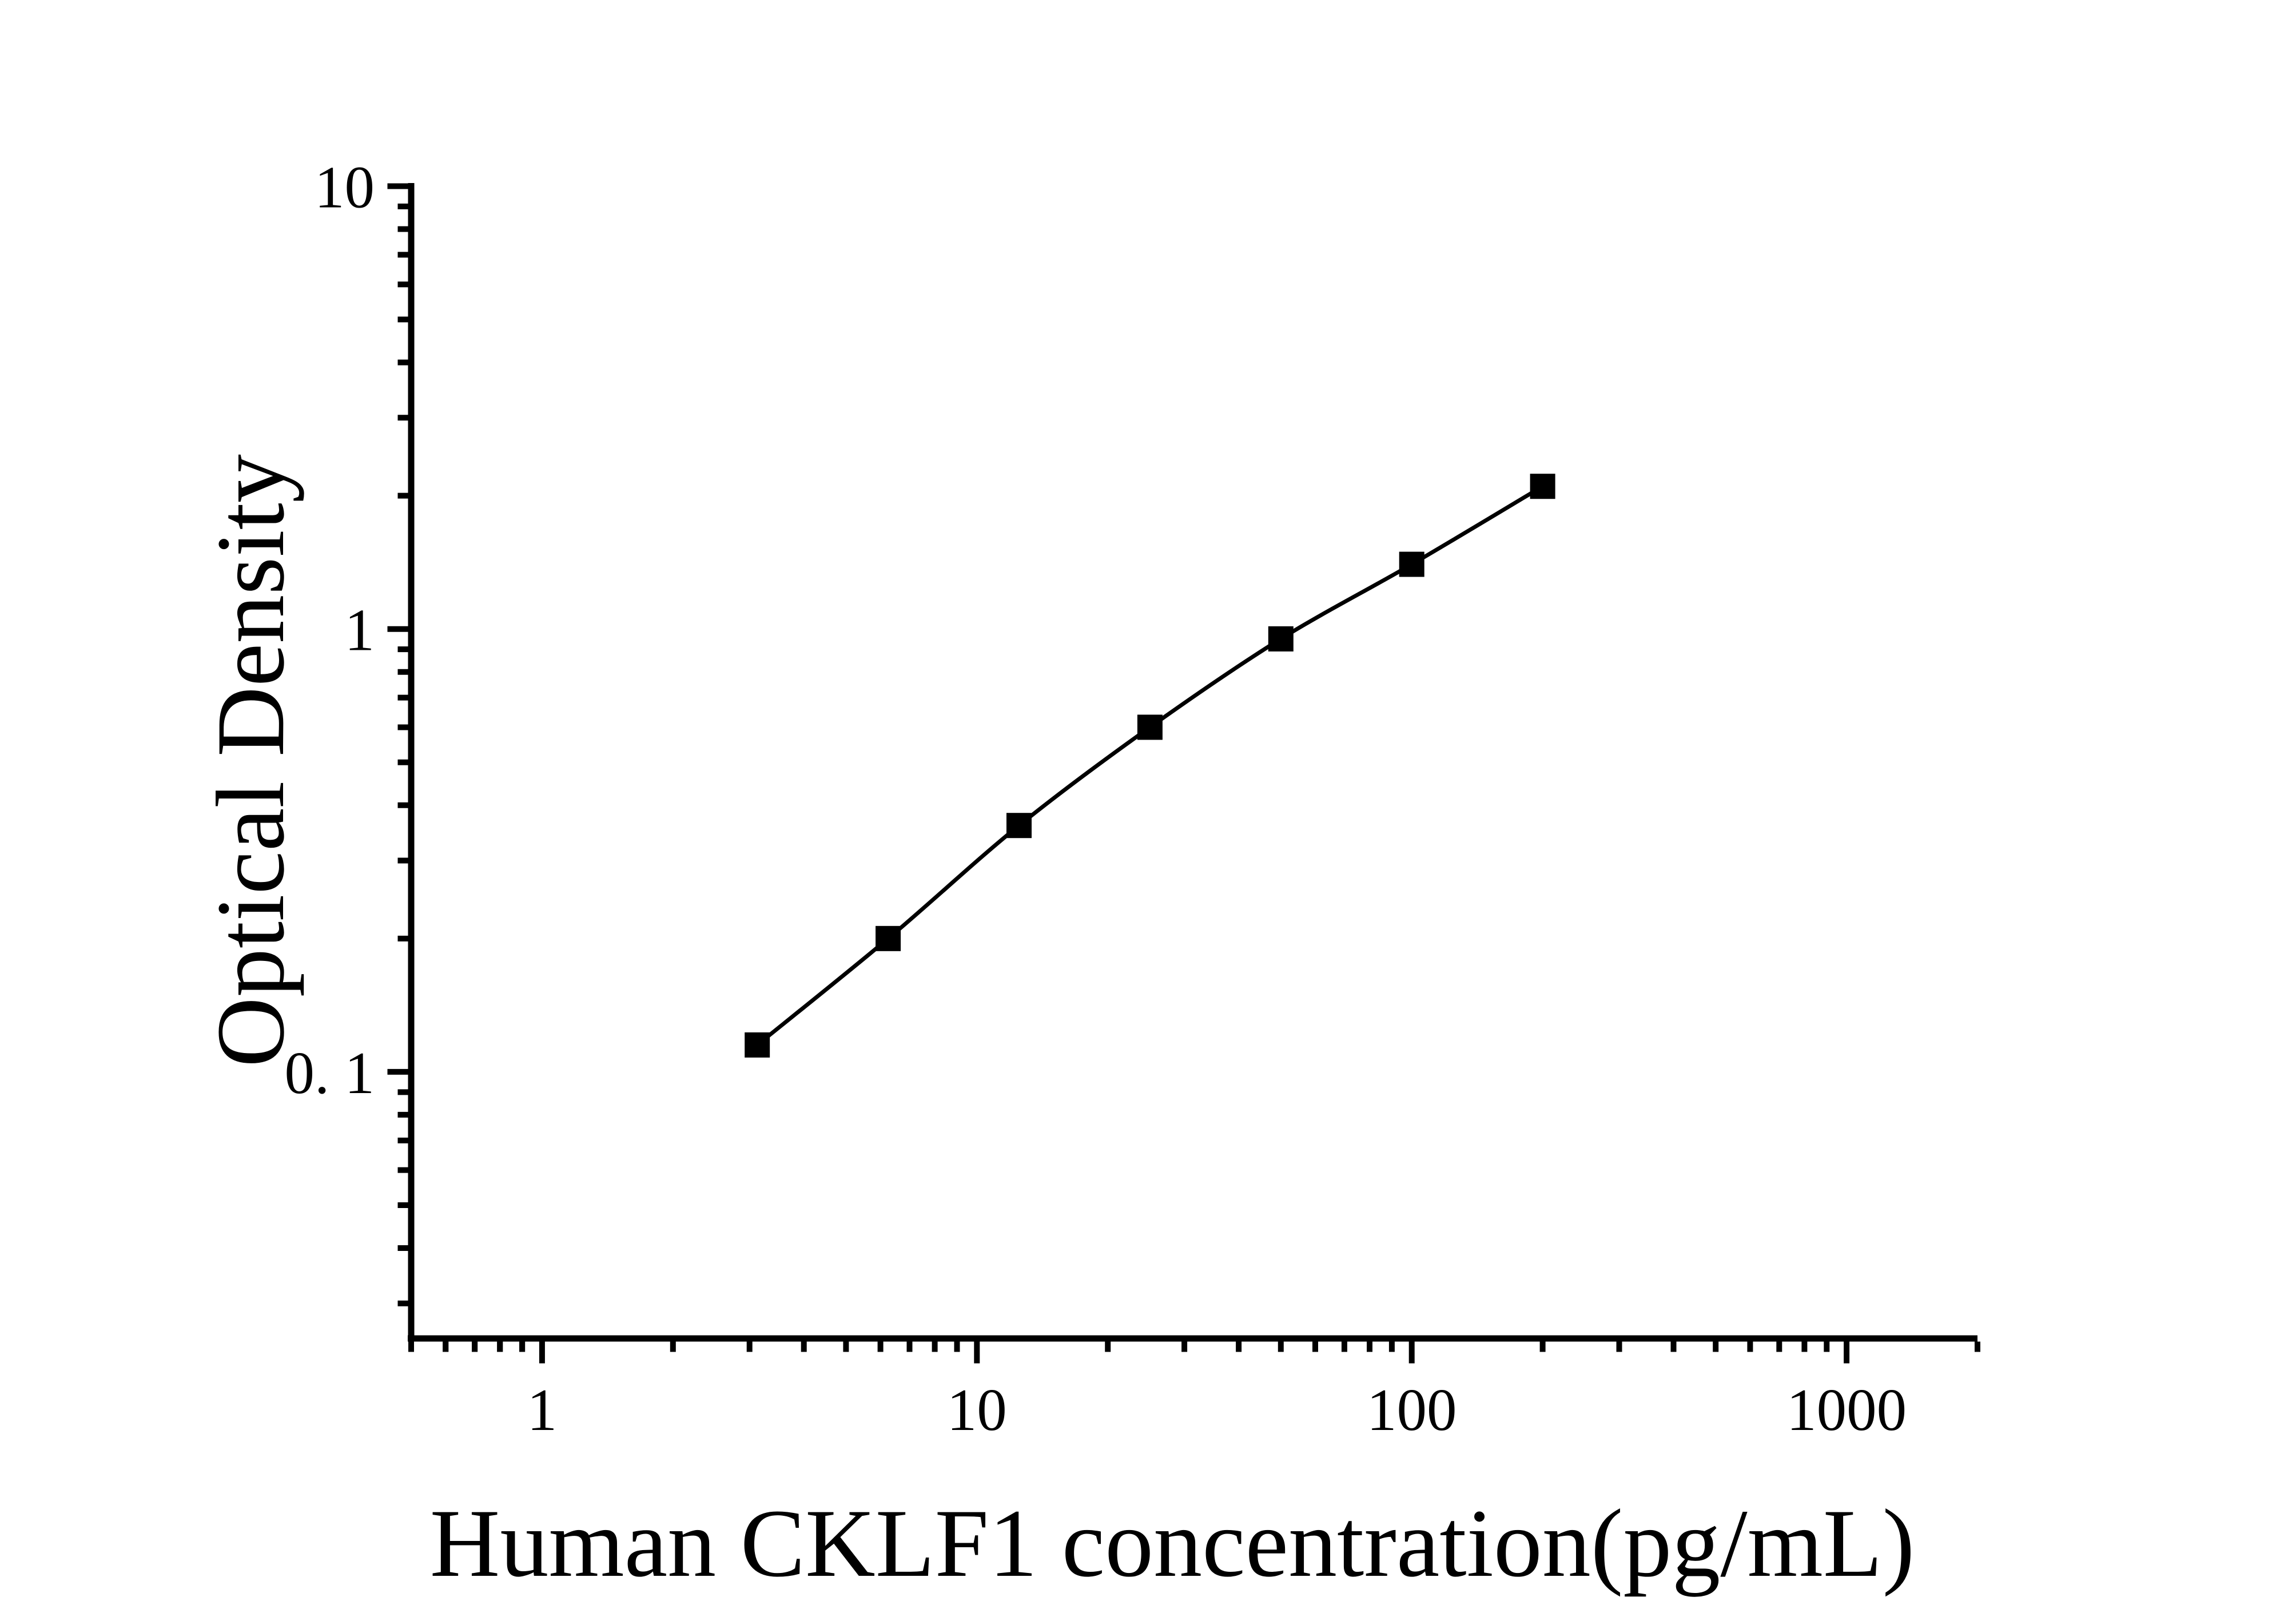 This screenshot has width=2296, height=1605. Describe the element at coordinates (330, 1072) in the screenshot. I see `y-axis-tick-label: 0. 1` at that location.